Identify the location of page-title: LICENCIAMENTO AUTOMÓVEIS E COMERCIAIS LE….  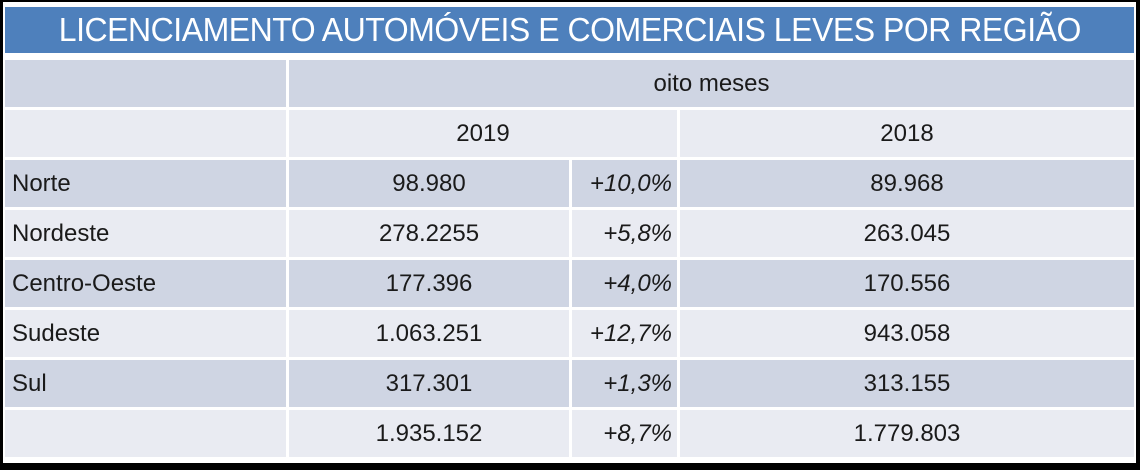
(569, 29).